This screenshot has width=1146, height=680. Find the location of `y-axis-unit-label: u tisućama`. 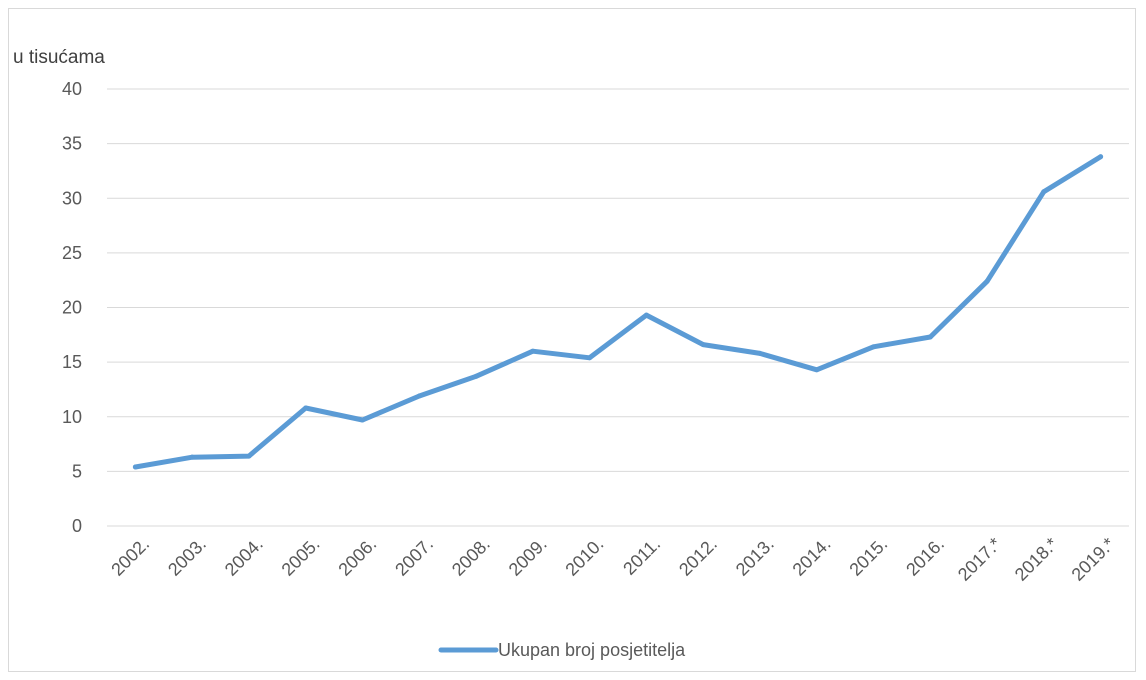

y-axis-unit-label: u tisućama is located at coordinates (59, 57).